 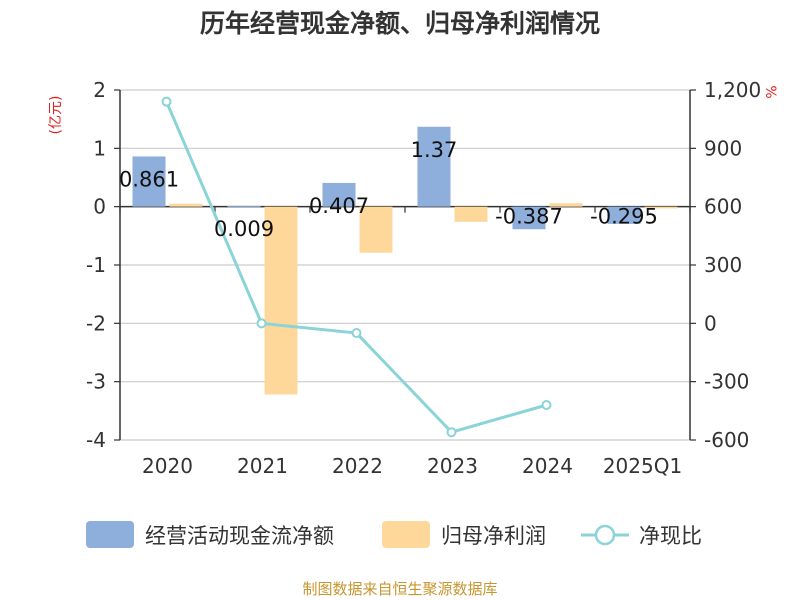 What do you see at coordinates (244, 229) in the screenshot?
I see `bar-value-label: 0.009` at bounding box center [244, 229].